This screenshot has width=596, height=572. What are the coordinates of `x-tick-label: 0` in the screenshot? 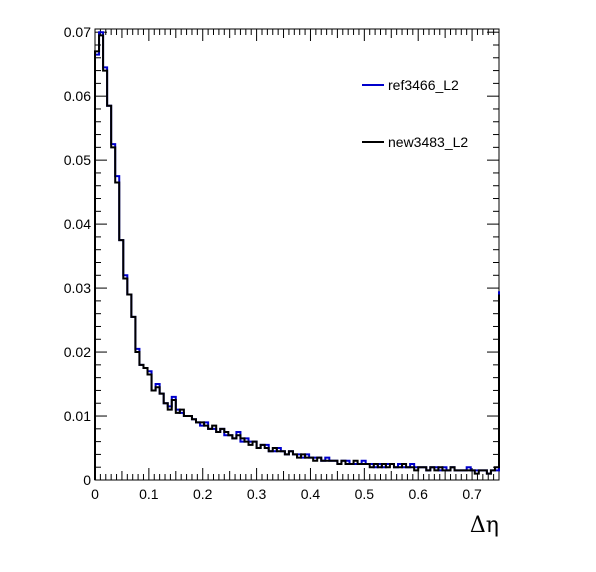 It's located at (95, 494).